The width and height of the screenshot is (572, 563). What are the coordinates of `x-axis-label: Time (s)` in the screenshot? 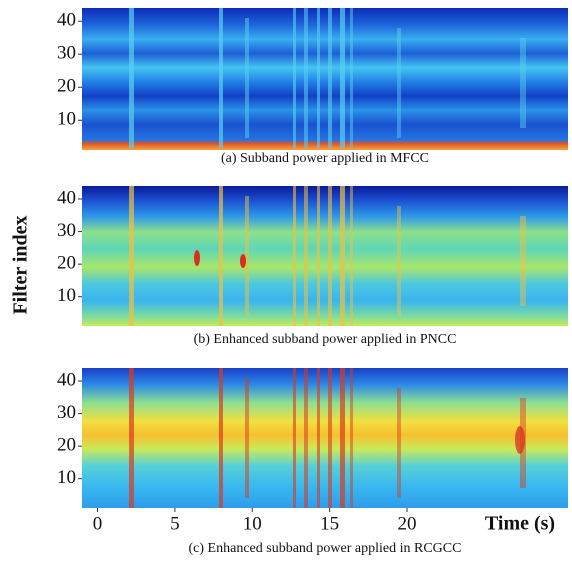 It's located at (520, 524).